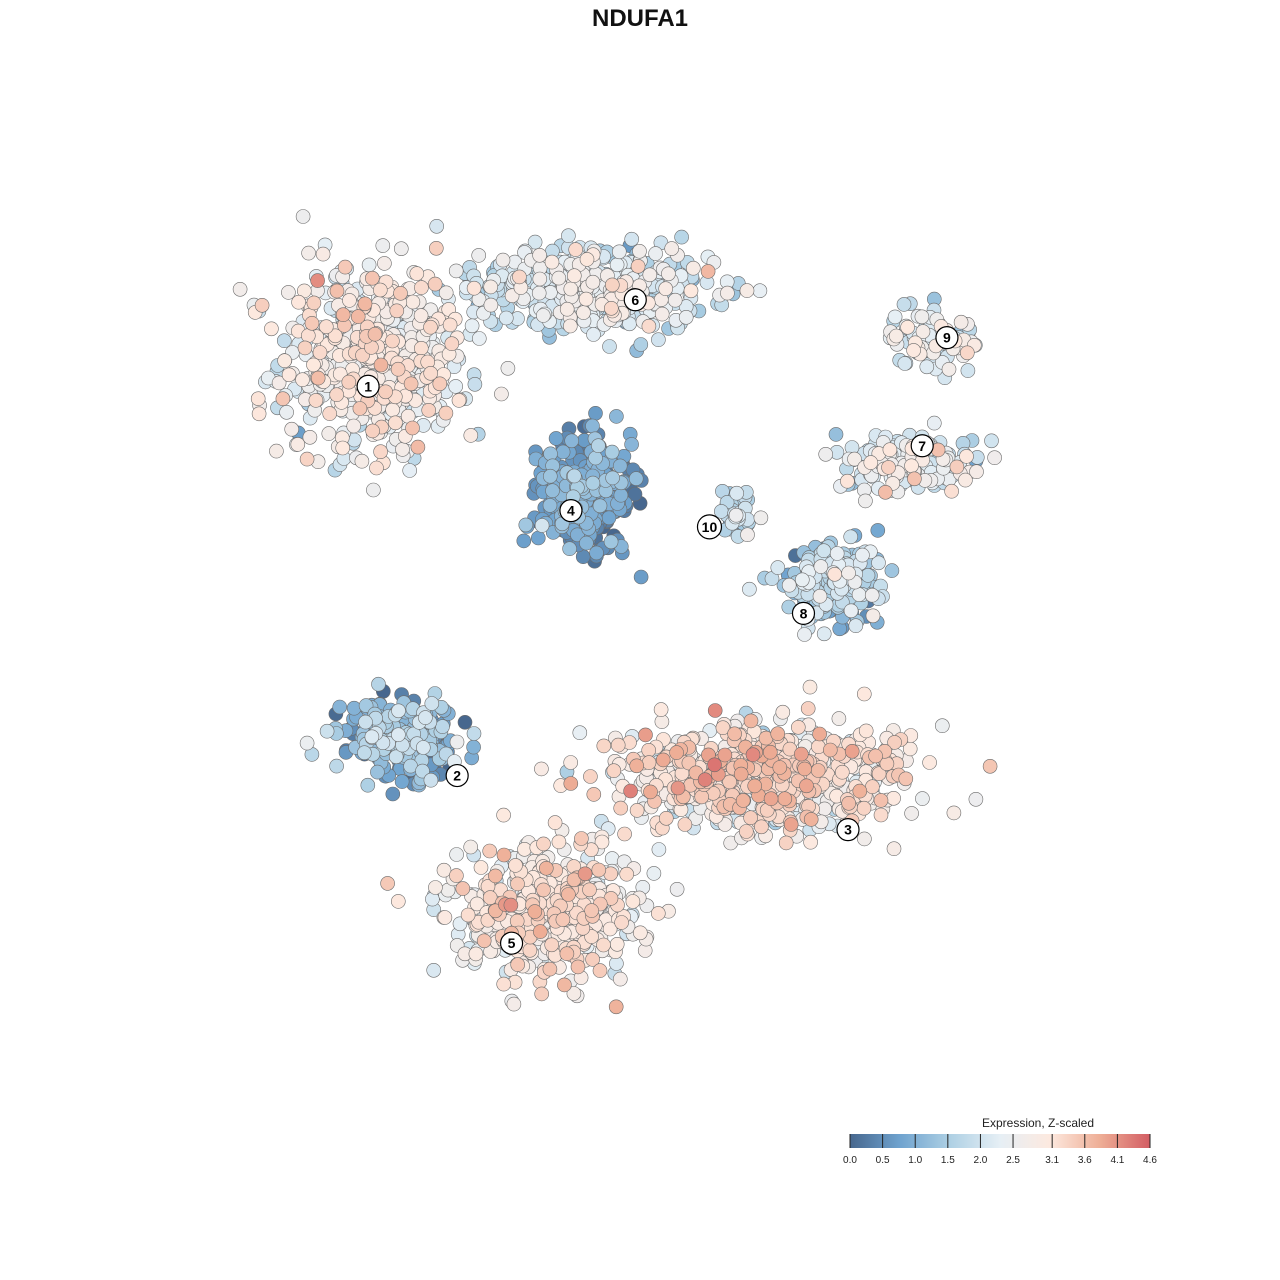  I want to click on cluster-label-10: 10, so click(709, 527).